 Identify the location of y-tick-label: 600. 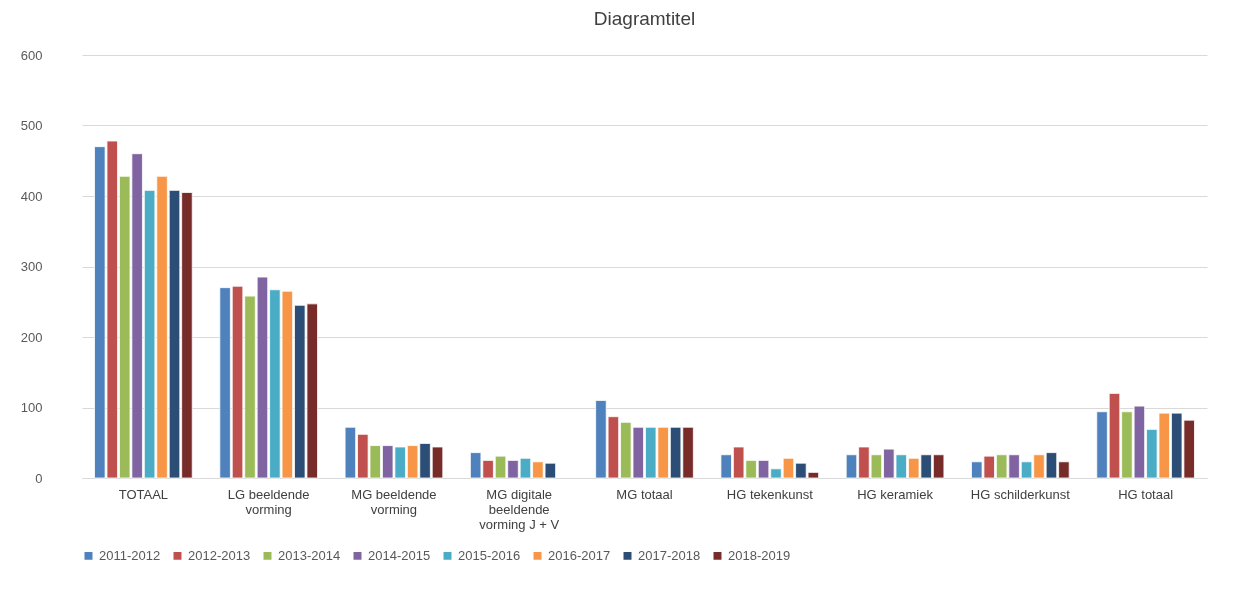
(31, 55).